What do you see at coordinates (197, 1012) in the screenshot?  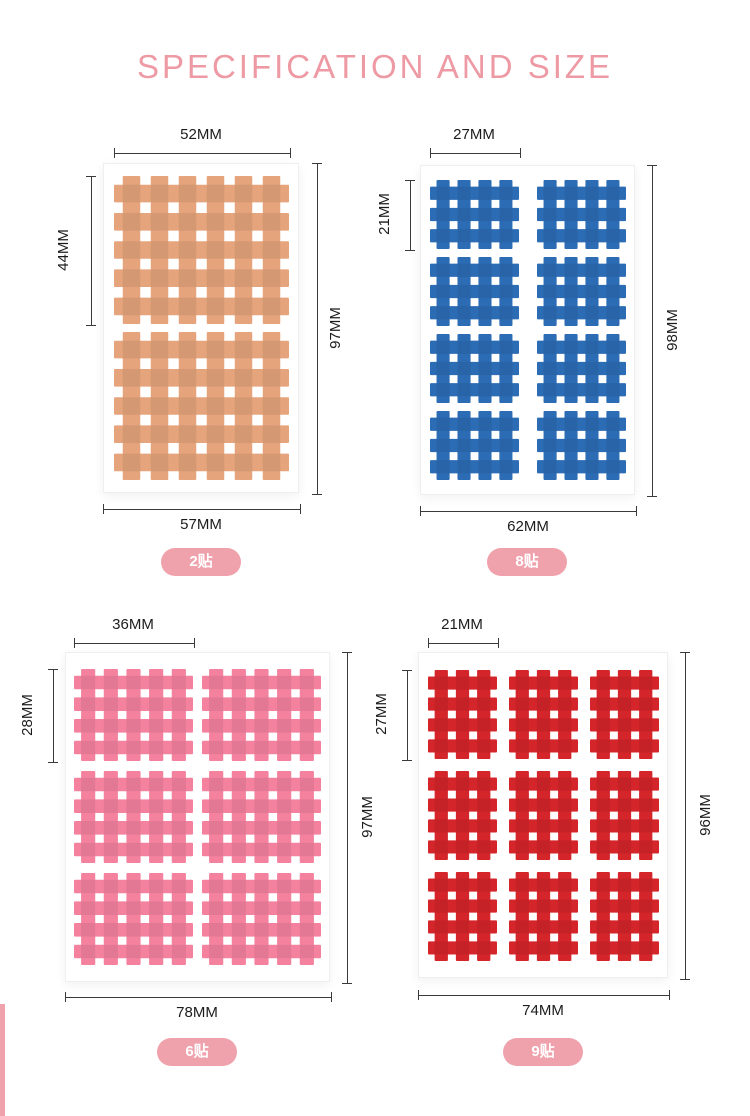 I see `dimension-label-bottom: 78MM` at bounding box center [197, 1012].